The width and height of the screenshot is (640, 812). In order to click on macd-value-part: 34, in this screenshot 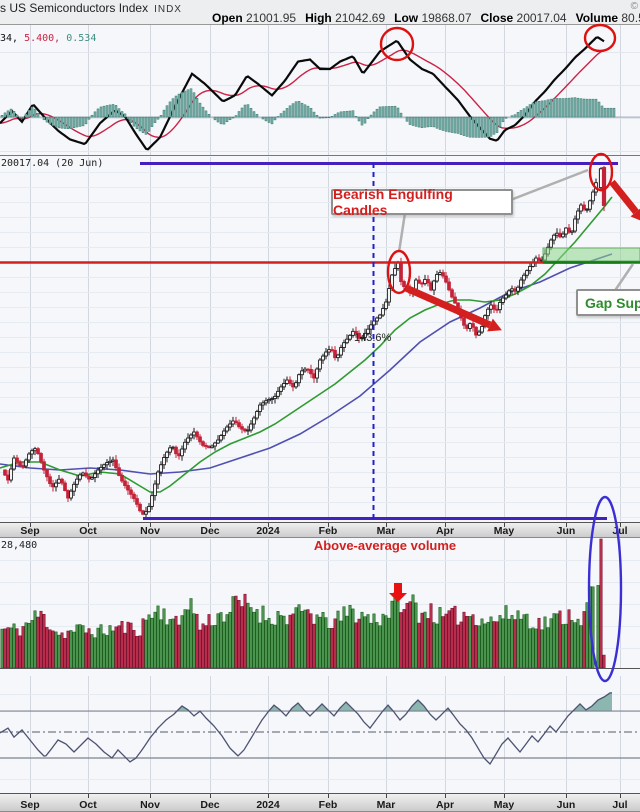, I will do `click(9, 38)`.